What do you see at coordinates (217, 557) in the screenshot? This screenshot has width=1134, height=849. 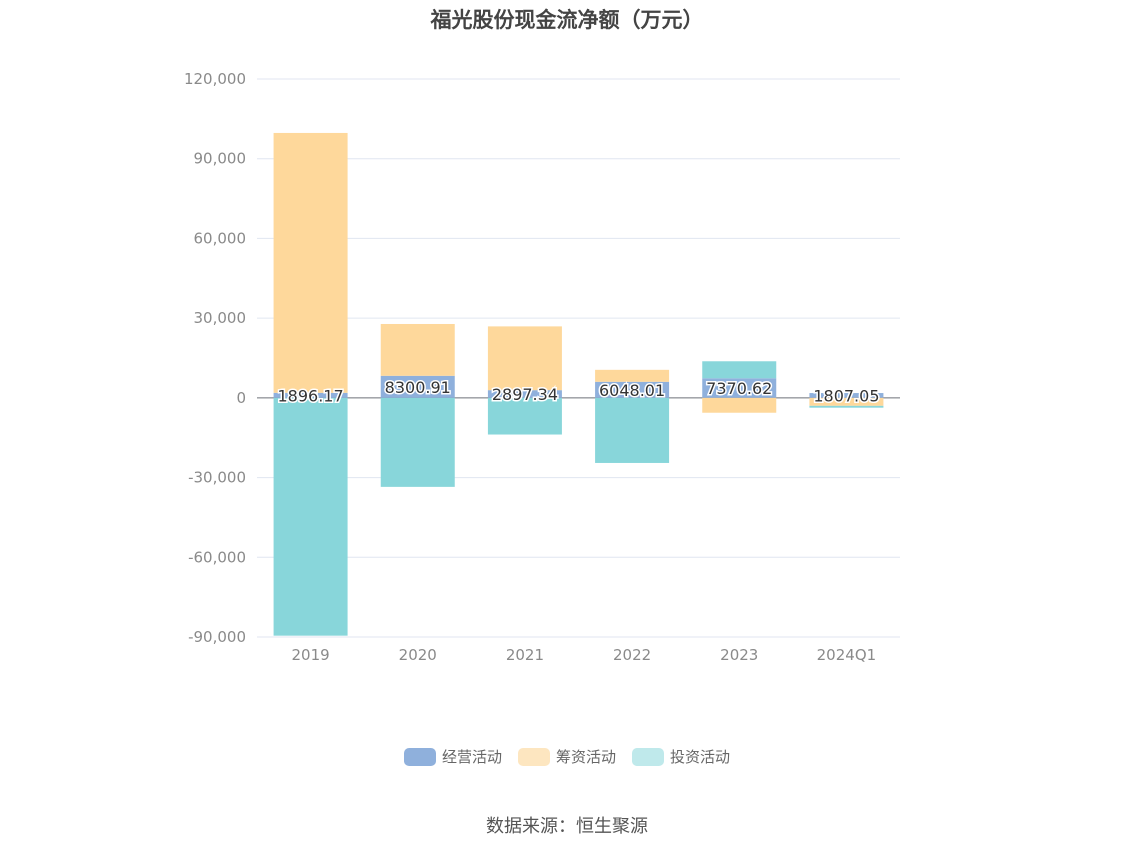 I see `y-tick-label: -60,000` at bounding box center [217, 557].